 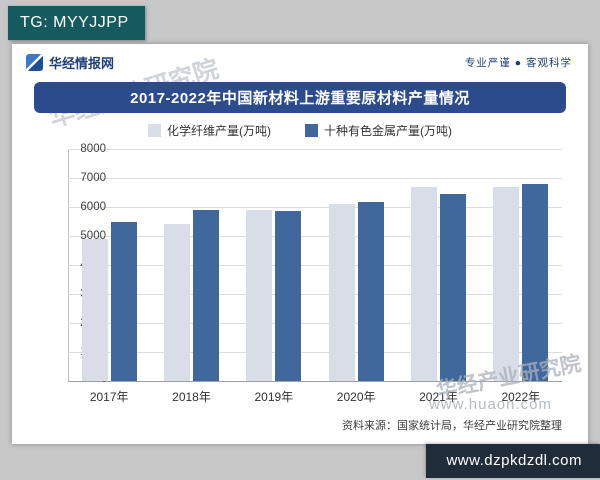 I want to click on legend-item-nonferrous-metals: 十种有色金属产量(万吨), so click(x=378, y=130).